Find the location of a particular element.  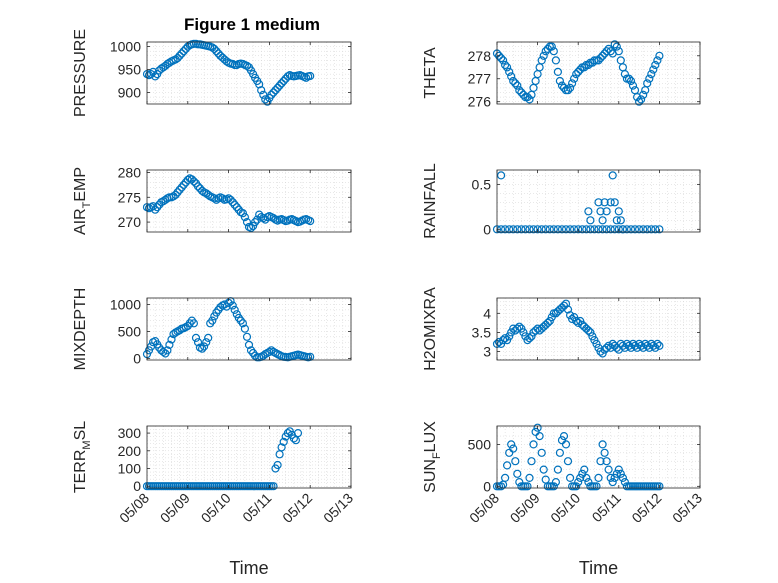

y-axis-label: H2OMIXRA is located at coordinates (430, 329).